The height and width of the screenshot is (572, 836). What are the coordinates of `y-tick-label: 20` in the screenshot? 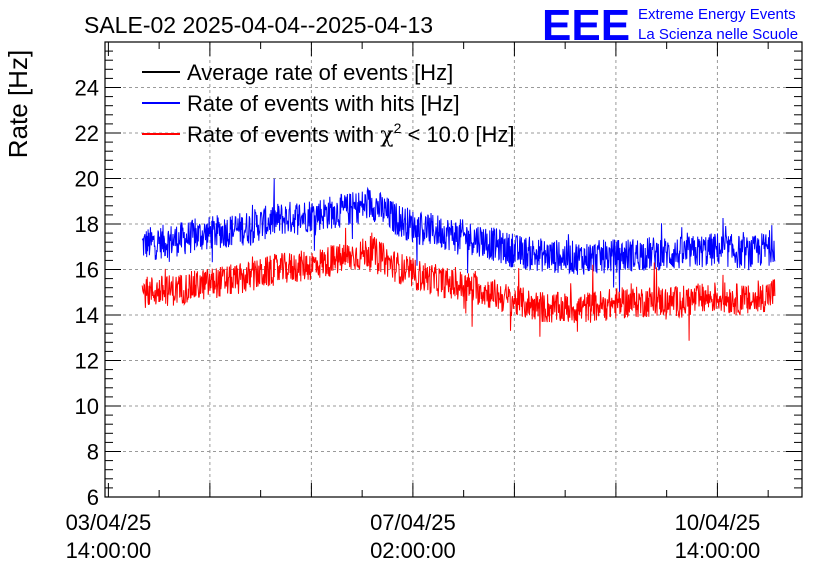 It's located at (87, 179).